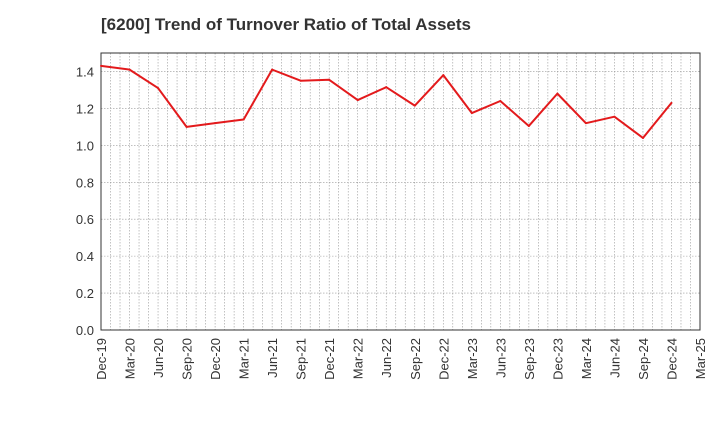 The image size is (720, 440). I want to click on x-tick-label: Dec-20, so click(215, 359).